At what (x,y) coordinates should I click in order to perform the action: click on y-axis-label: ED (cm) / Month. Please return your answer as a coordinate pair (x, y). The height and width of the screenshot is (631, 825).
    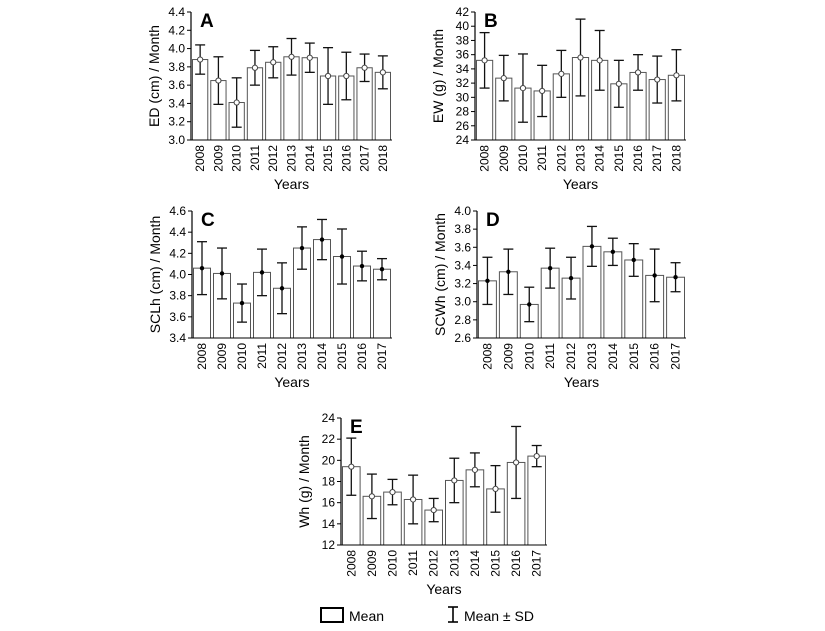
    Looking at the image, I should click on (154, 76).